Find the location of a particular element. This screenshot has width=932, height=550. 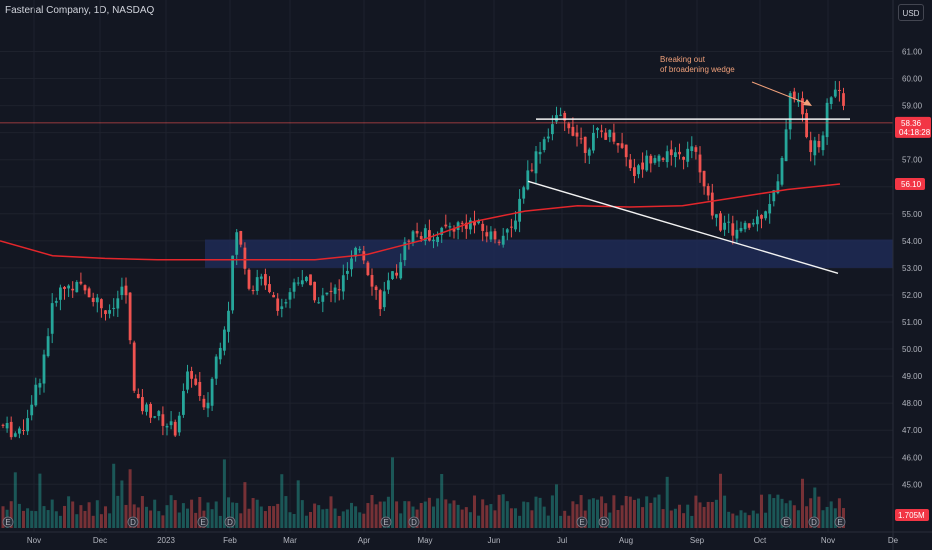

x-tick-label: 2023 is located at coordinates (166, 540).